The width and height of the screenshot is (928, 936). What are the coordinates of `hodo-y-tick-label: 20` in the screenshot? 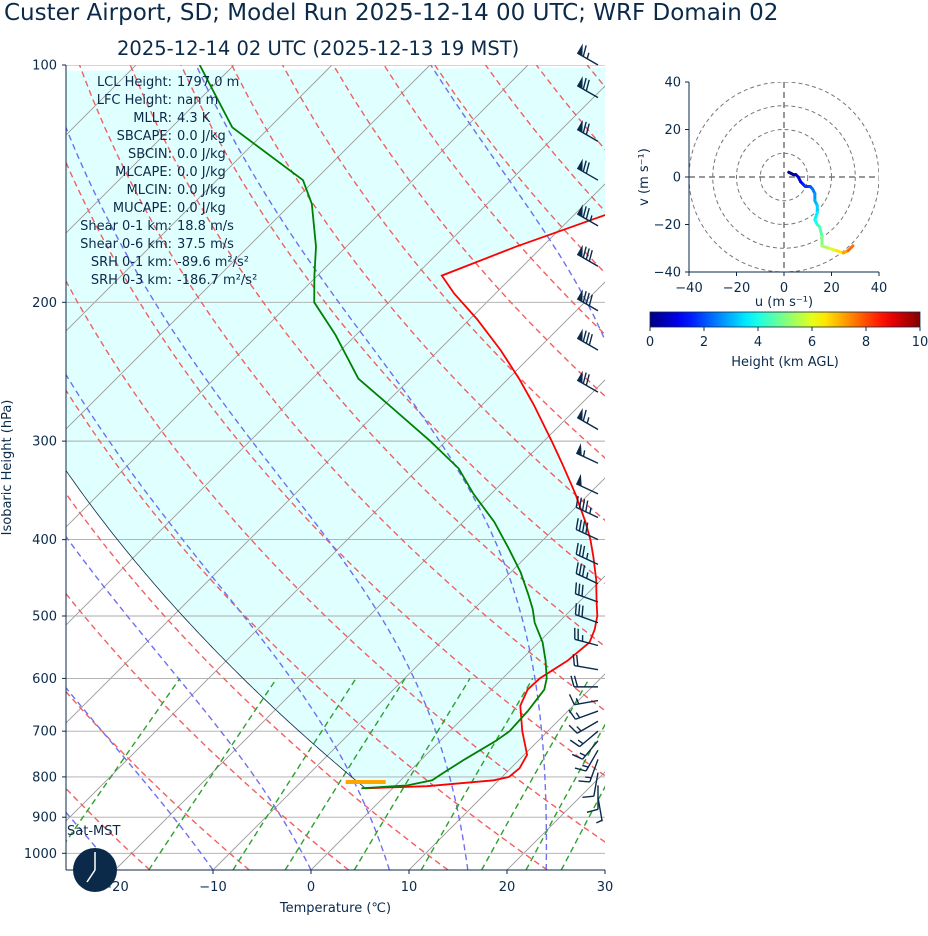 It's located at (672, 130).